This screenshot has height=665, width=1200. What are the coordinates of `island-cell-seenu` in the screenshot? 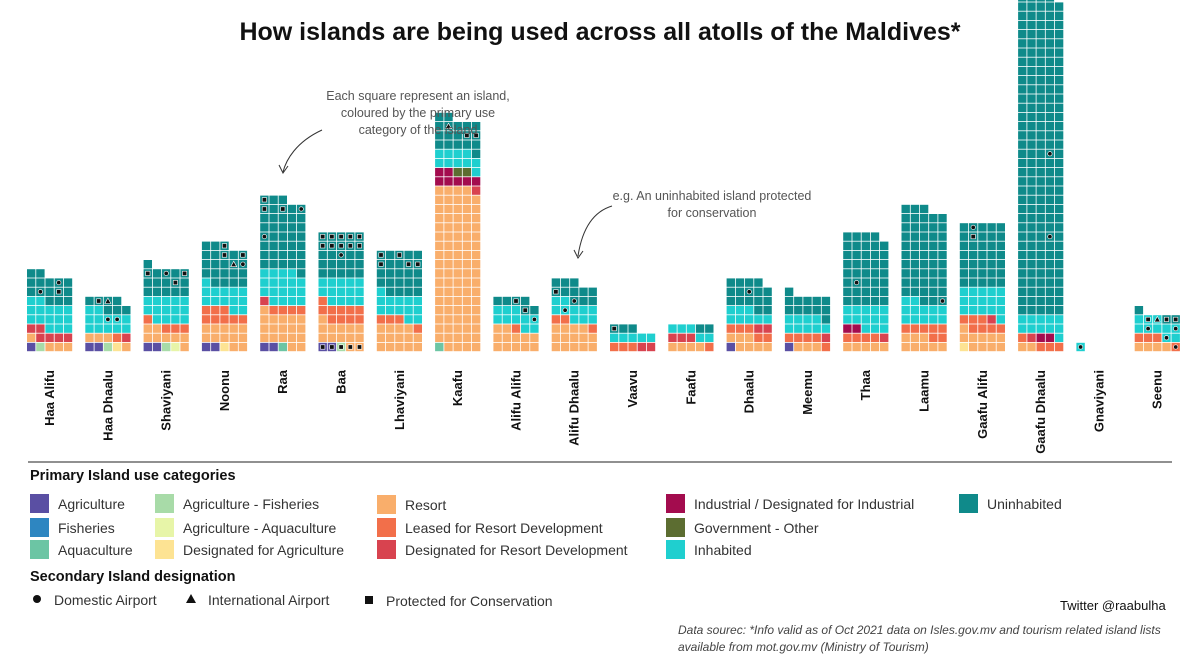 It's located at (1148, 347).